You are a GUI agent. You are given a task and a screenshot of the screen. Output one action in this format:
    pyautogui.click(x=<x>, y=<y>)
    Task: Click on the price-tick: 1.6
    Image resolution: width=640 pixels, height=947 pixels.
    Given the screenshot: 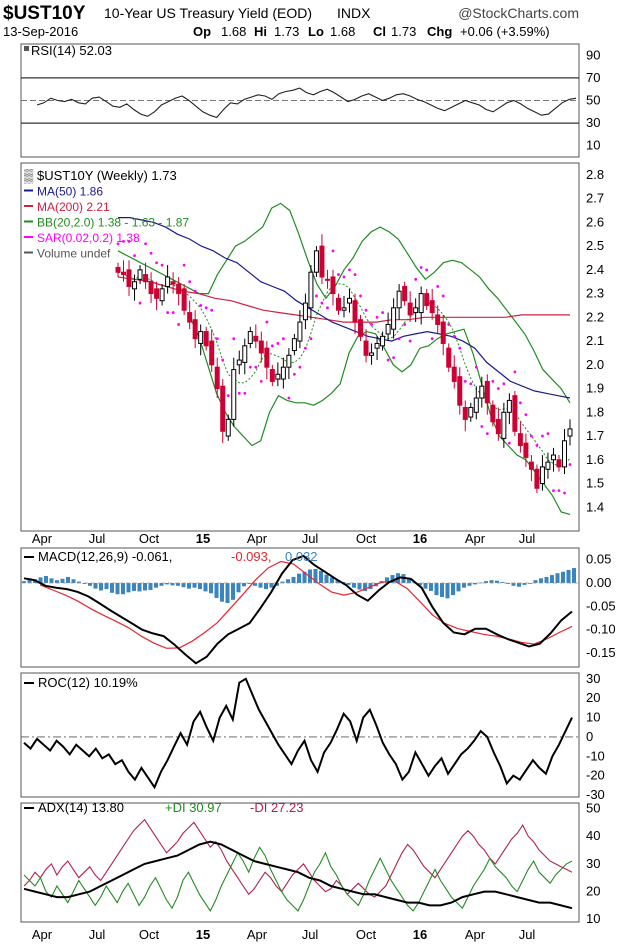 What is the action you would take?
    pyautogui.click(x=595, y=459)
    